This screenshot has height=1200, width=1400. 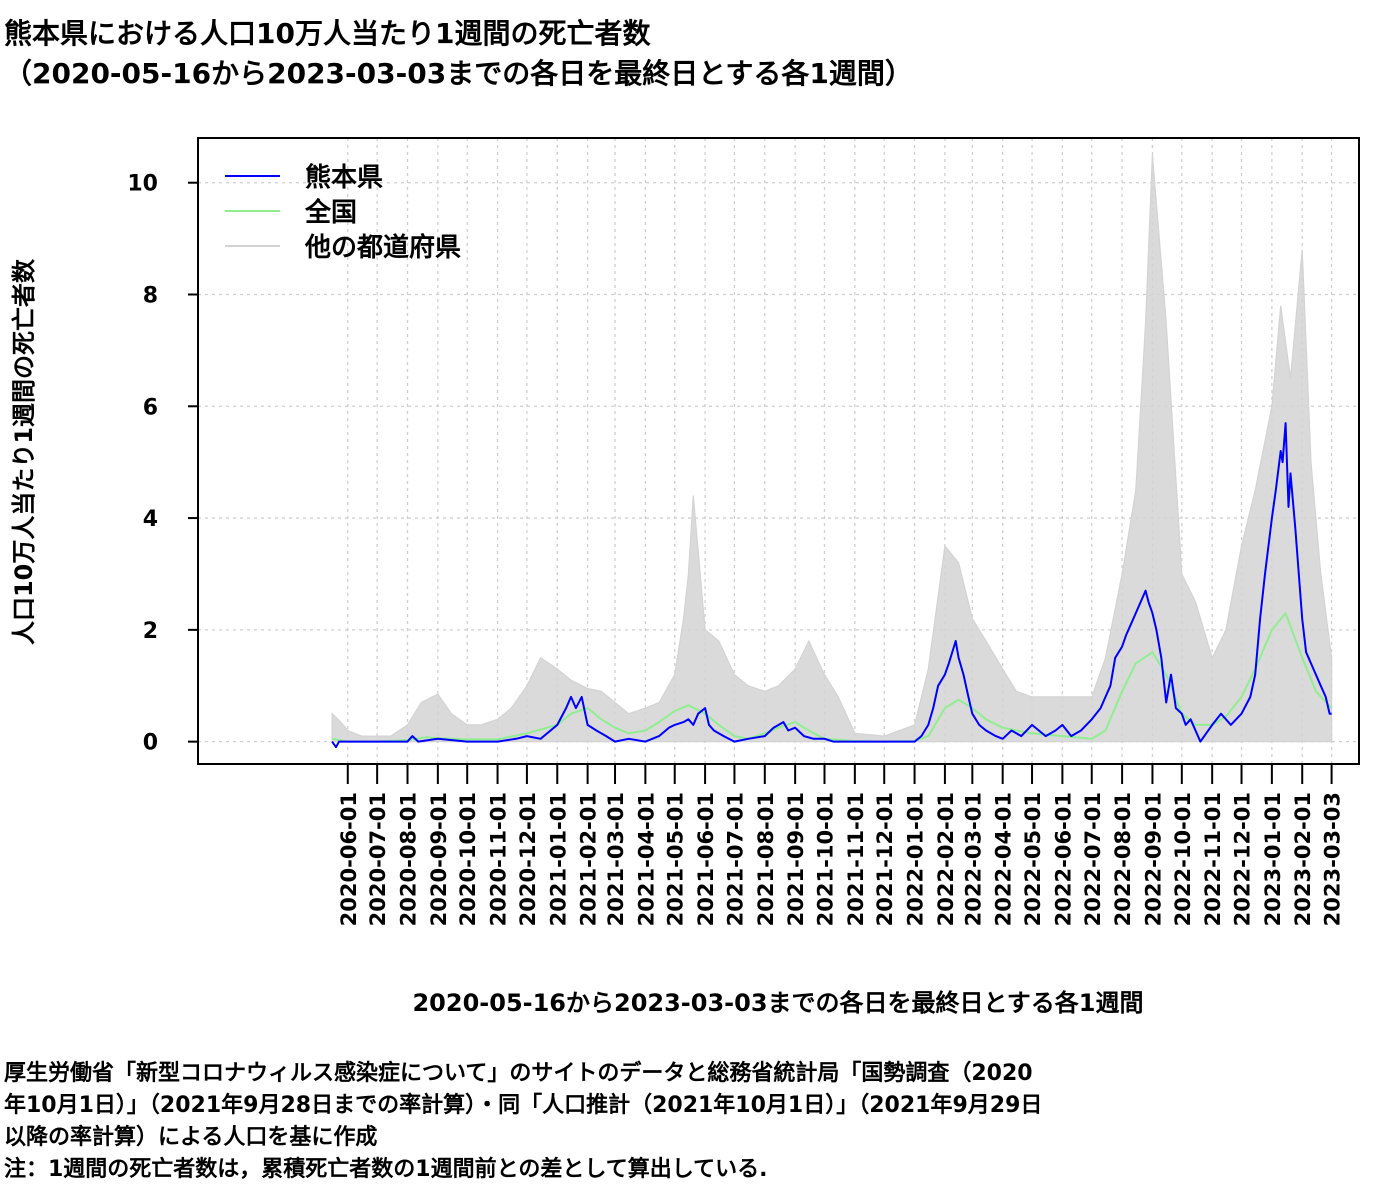 What do you see at coordinates (1183, 859) in the screenshot?
I see `x-tick-label: 2022-10-01` at bounding box center [1183, 859].